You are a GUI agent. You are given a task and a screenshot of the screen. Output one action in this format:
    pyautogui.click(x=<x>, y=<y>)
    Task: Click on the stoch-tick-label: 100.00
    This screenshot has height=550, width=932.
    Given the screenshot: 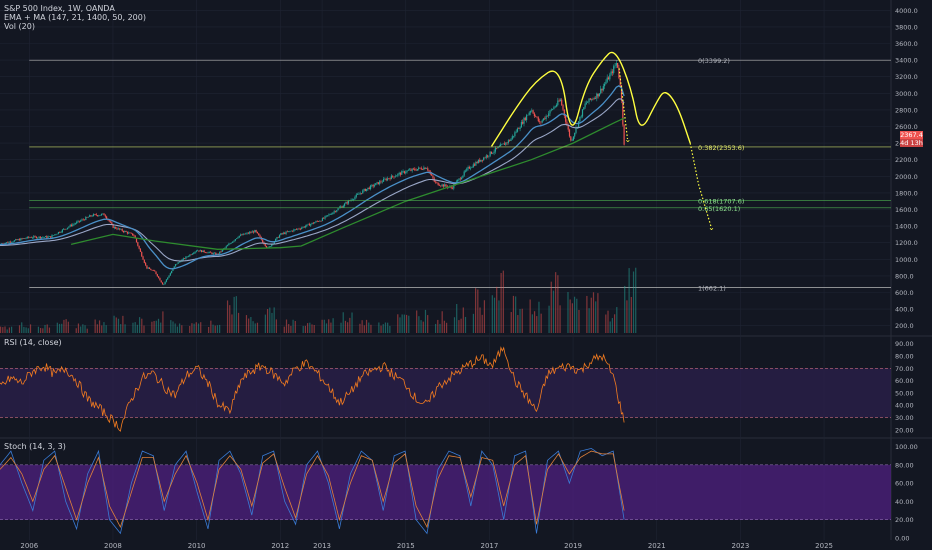 What is the action you would take?
    pyautogui.click(x=906, y=447)
    